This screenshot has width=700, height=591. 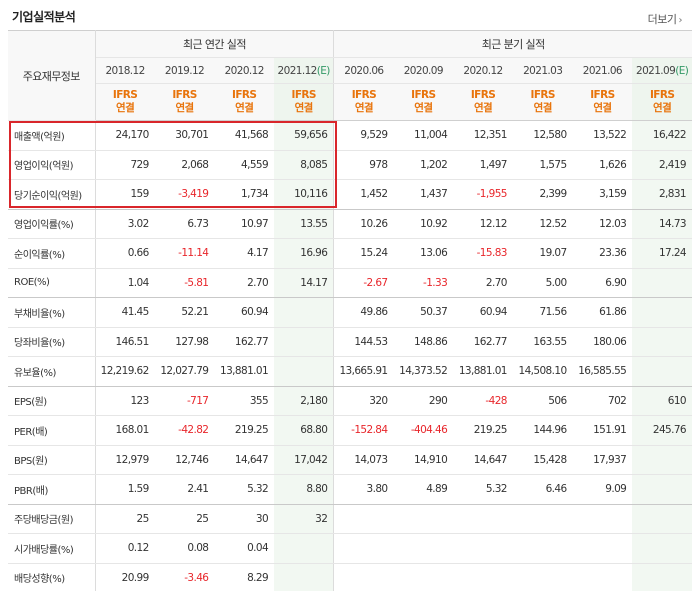 What do you see at coordinates (542, 164) in the screenshot?
I see `table-cell: 1,575` at bounding box center [542, 164].